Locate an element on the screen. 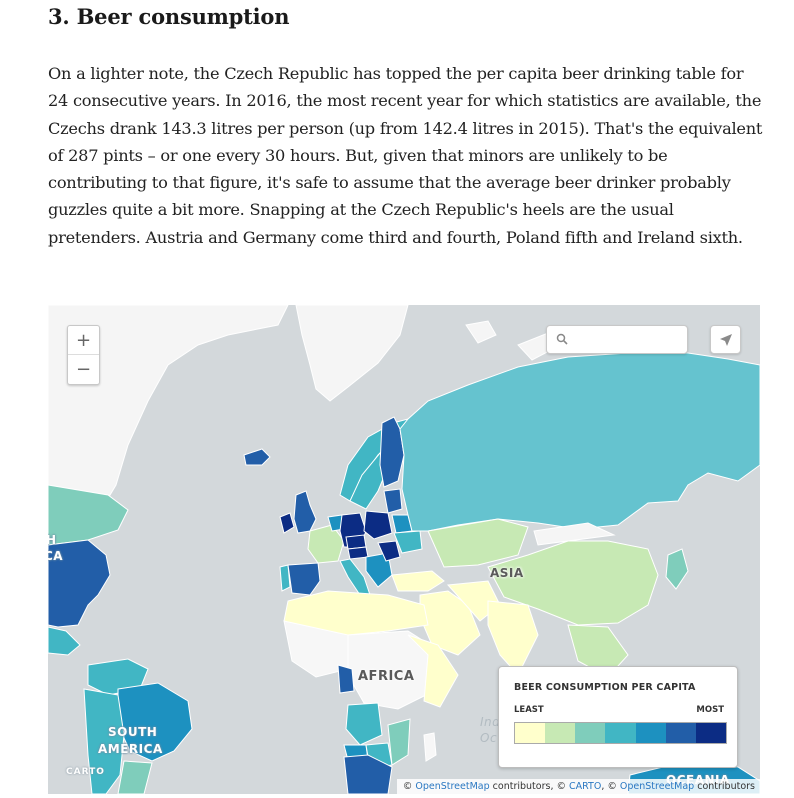  legend-min-label: LEAST is located at coordinates (529, 710).